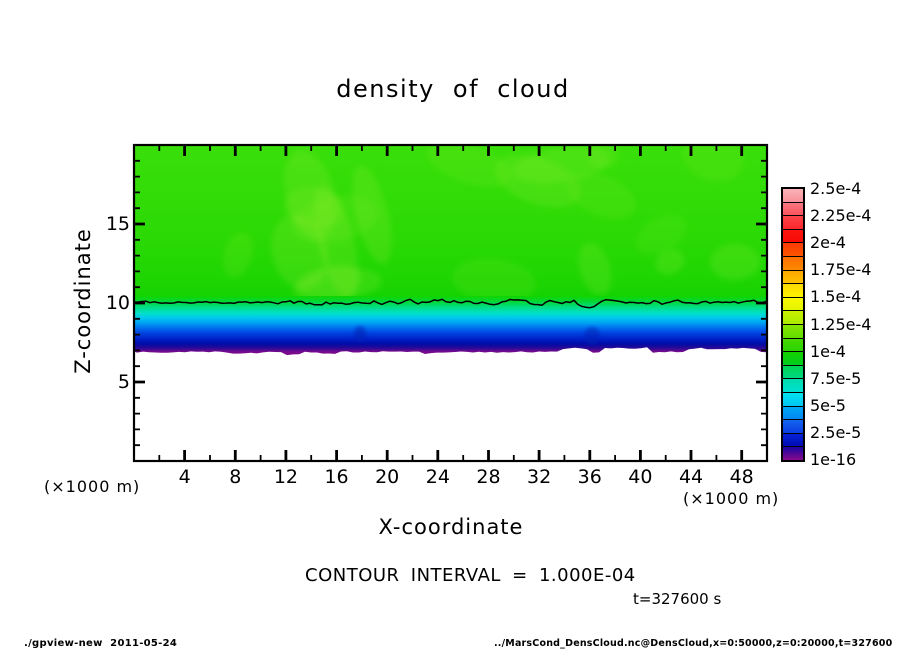  I want to click on colorbar-label: 2.25e-4, so click(841, 216).